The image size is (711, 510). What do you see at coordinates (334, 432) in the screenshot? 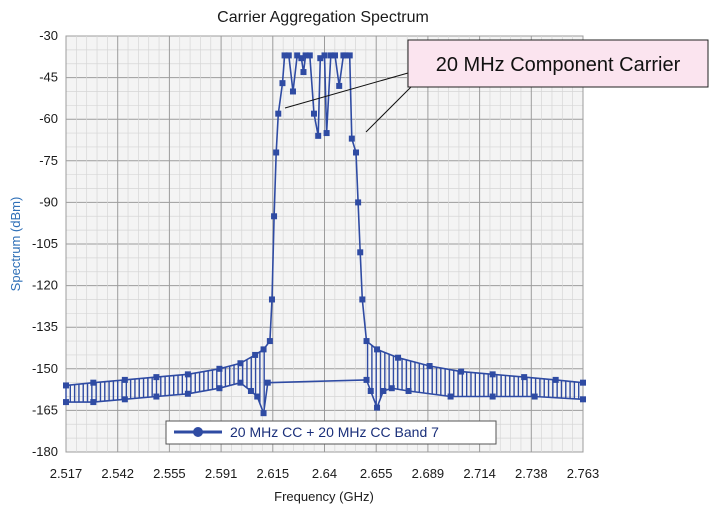
I see `legend-label: 20 MHz CC + 20 MHz CC Band 7` at bounding box center [334, 432].